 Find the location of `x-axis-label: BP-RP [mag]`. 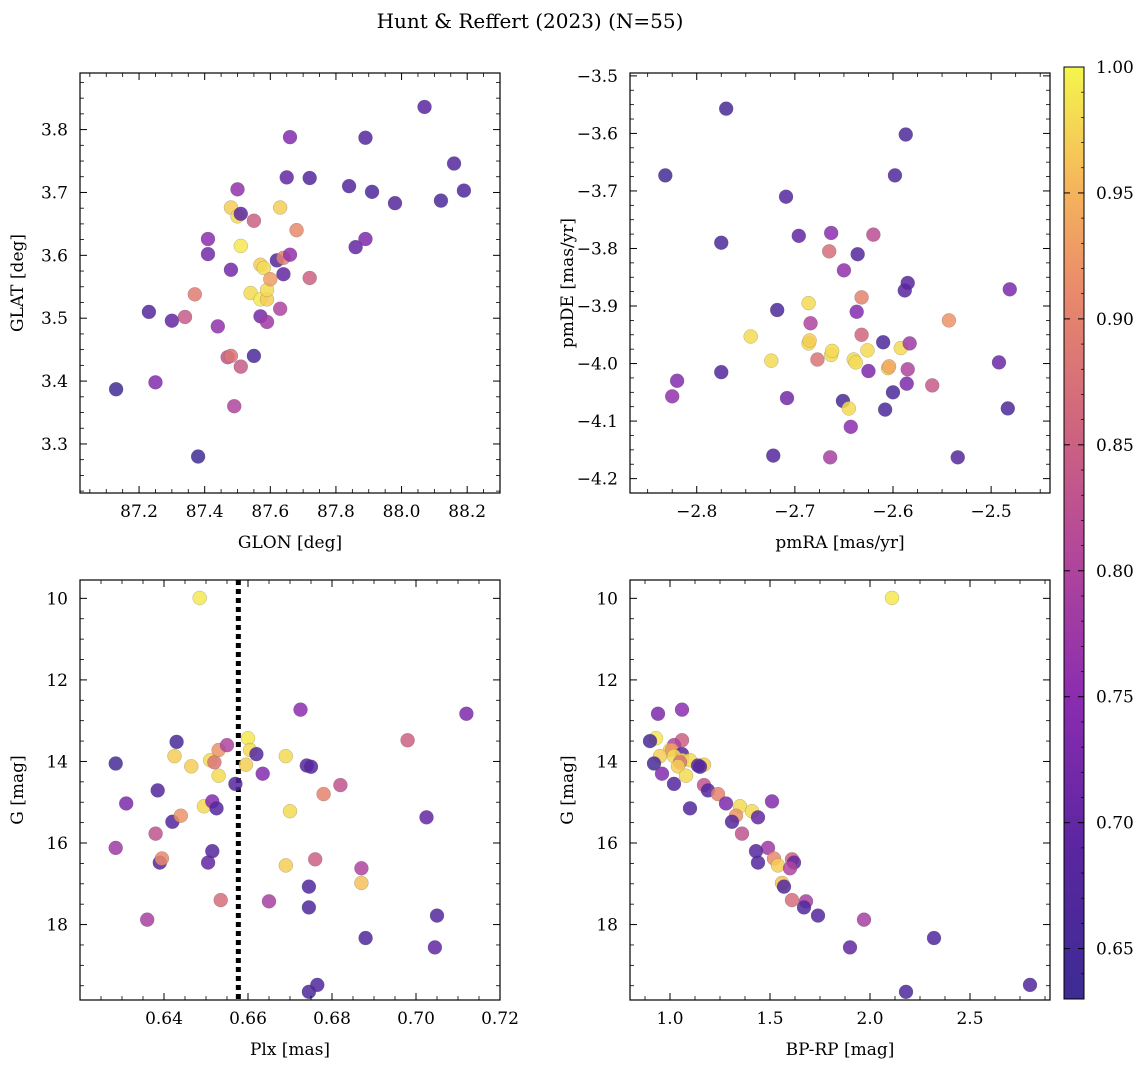

x-axis-label: BP-RP [mag] is located at coordinates (840, 1050).